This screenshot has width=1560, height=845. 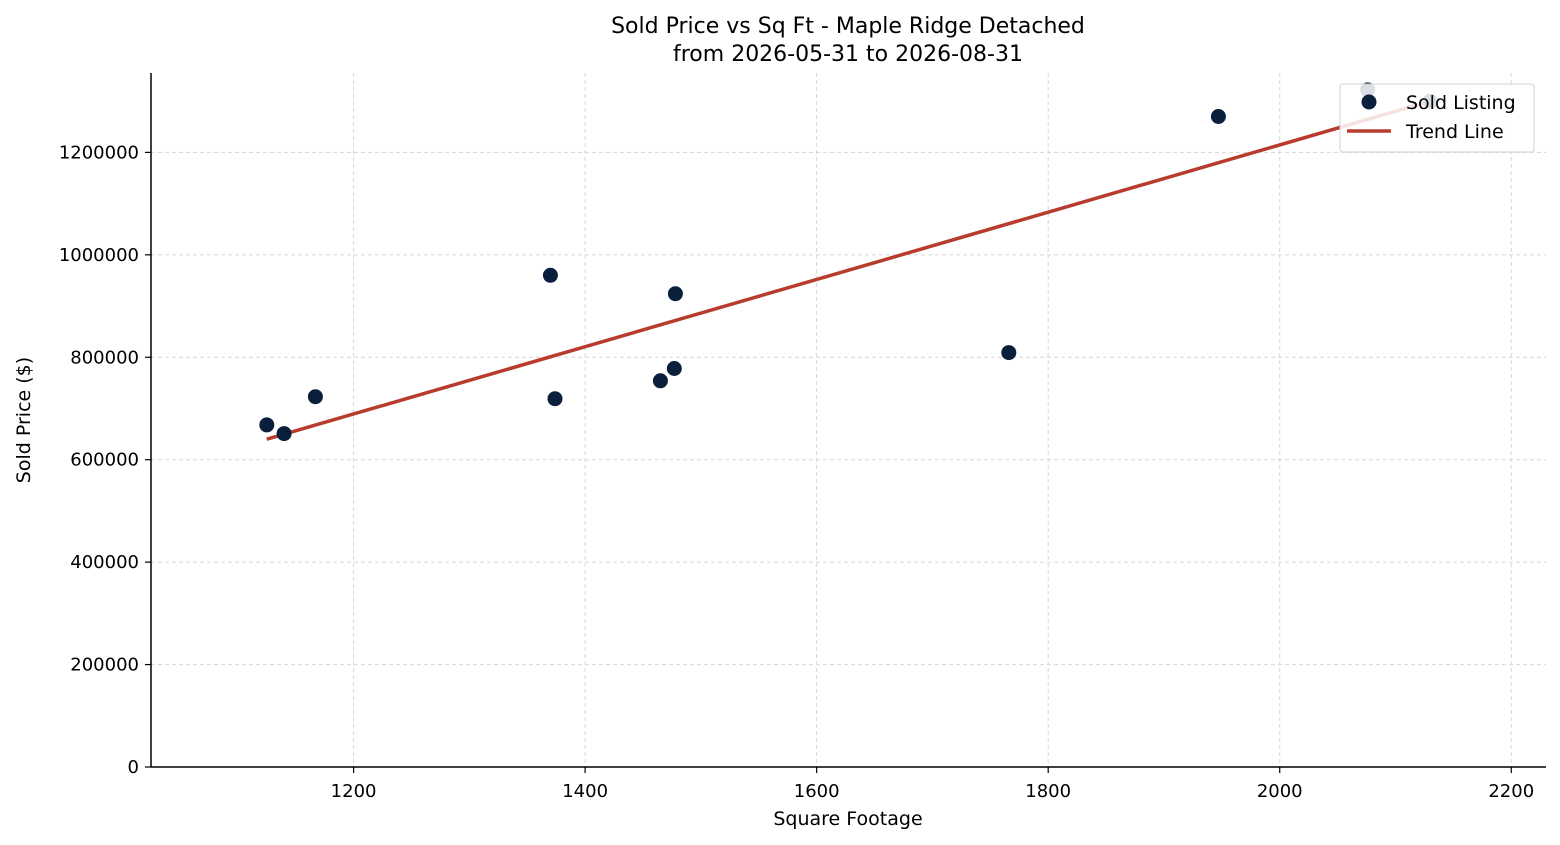 I want to click on legend: Sold Listing Trend Line, so click(x=1437, y=118).